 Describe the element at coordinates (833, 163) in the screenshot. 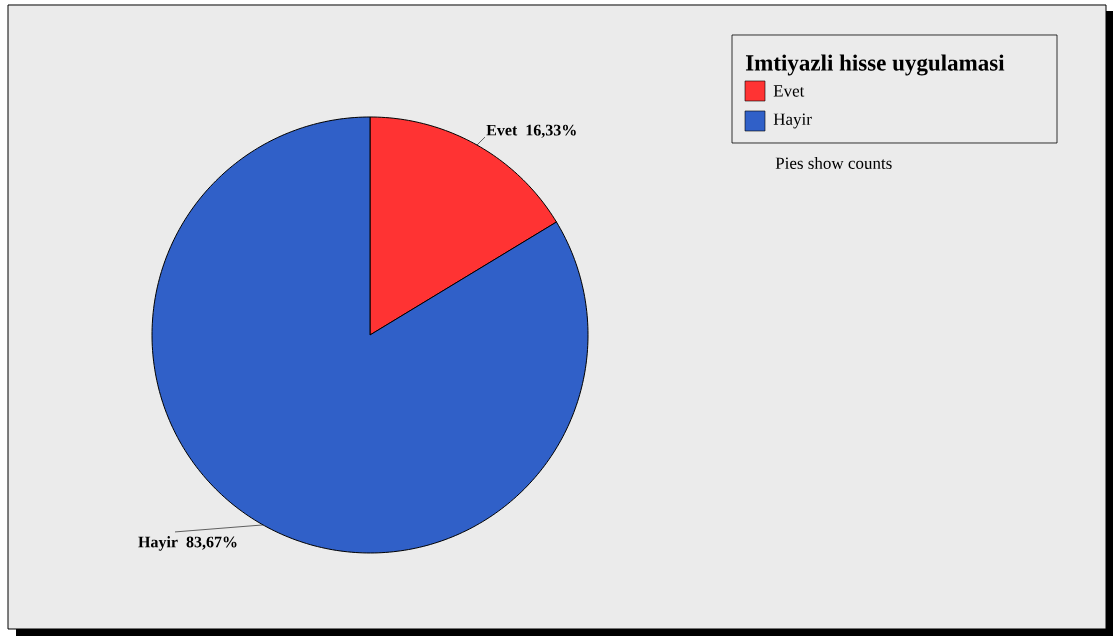

I see `text: Pies show counts` at that location.